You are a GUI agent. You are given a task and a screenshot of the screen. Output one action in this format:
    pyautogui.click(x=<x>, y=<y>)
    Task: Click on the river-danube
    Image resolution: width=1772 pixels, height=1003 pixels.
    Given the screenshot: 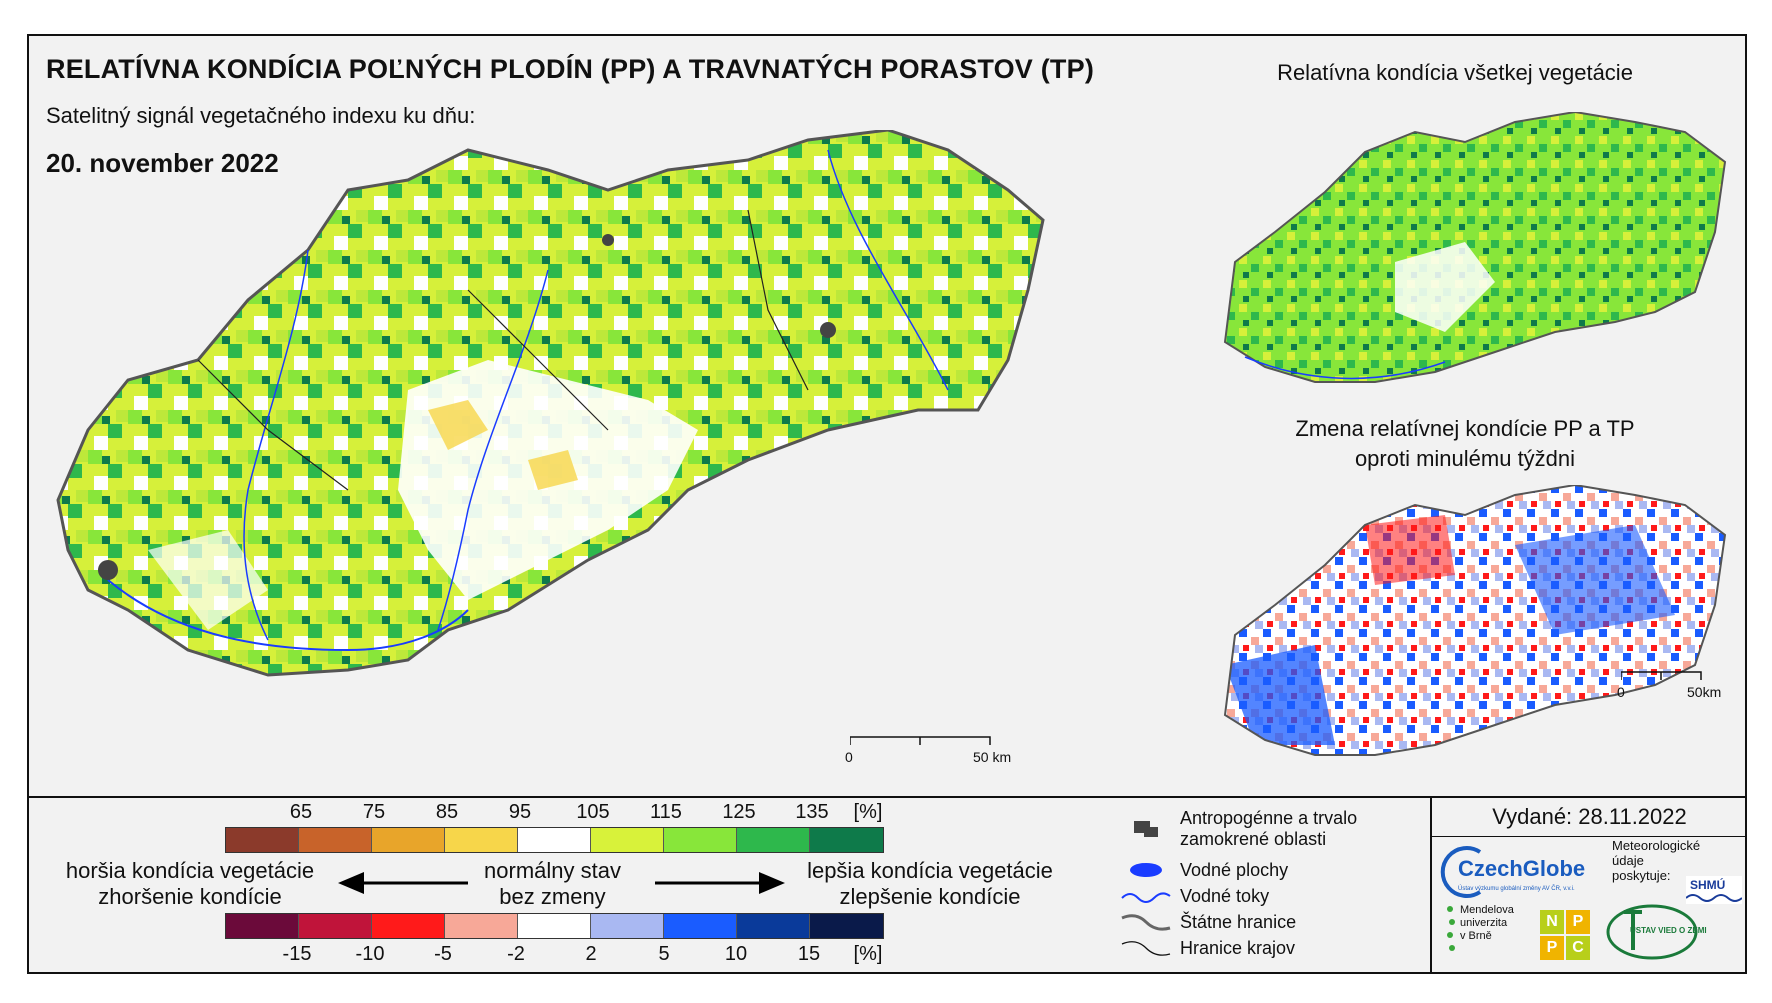 What is the action you would take?
    pyautogui.click(x=288, y=615)
    